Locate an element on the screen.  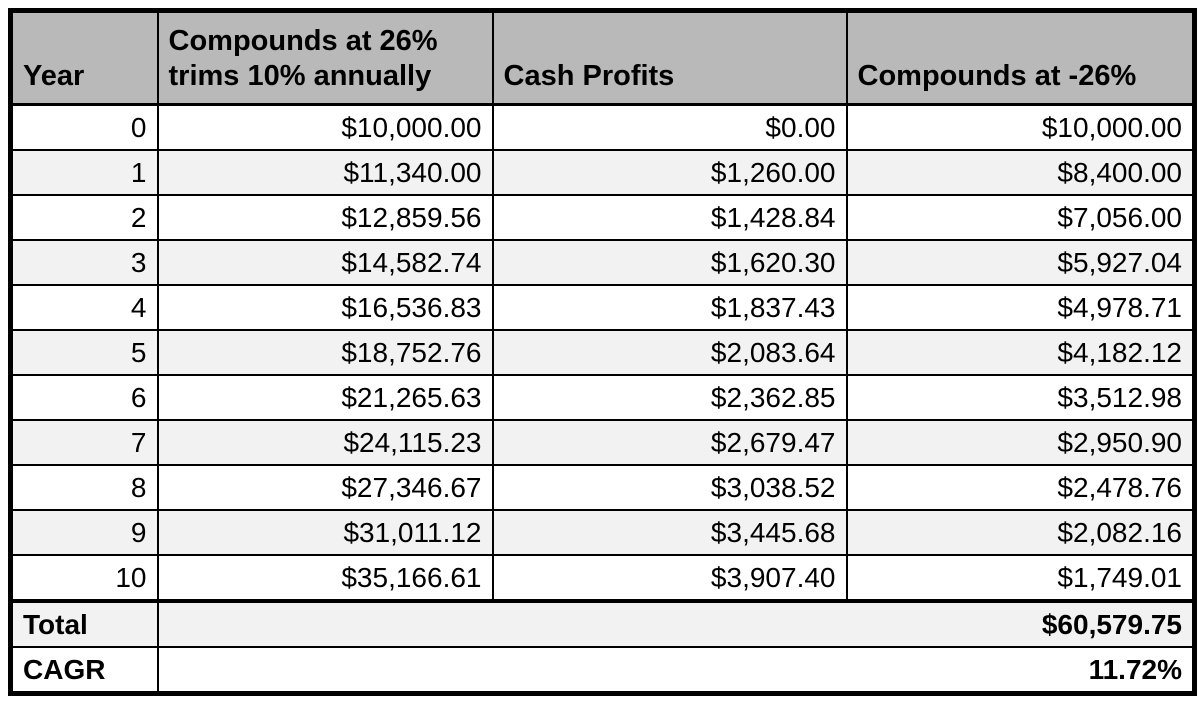
cash-profits-cell: $3,038.52 is located at coordinates (669, 487).